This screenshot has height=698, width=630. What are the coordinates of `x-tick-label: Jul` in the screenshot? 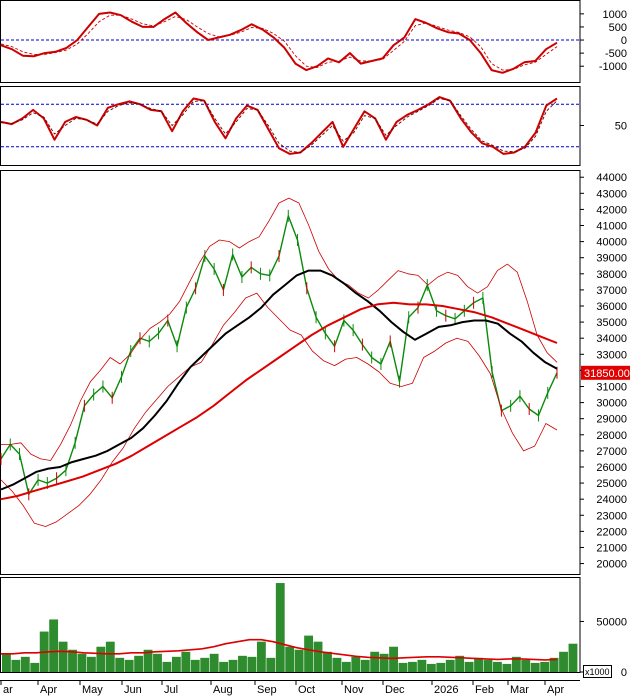 It's located at (171, 690).